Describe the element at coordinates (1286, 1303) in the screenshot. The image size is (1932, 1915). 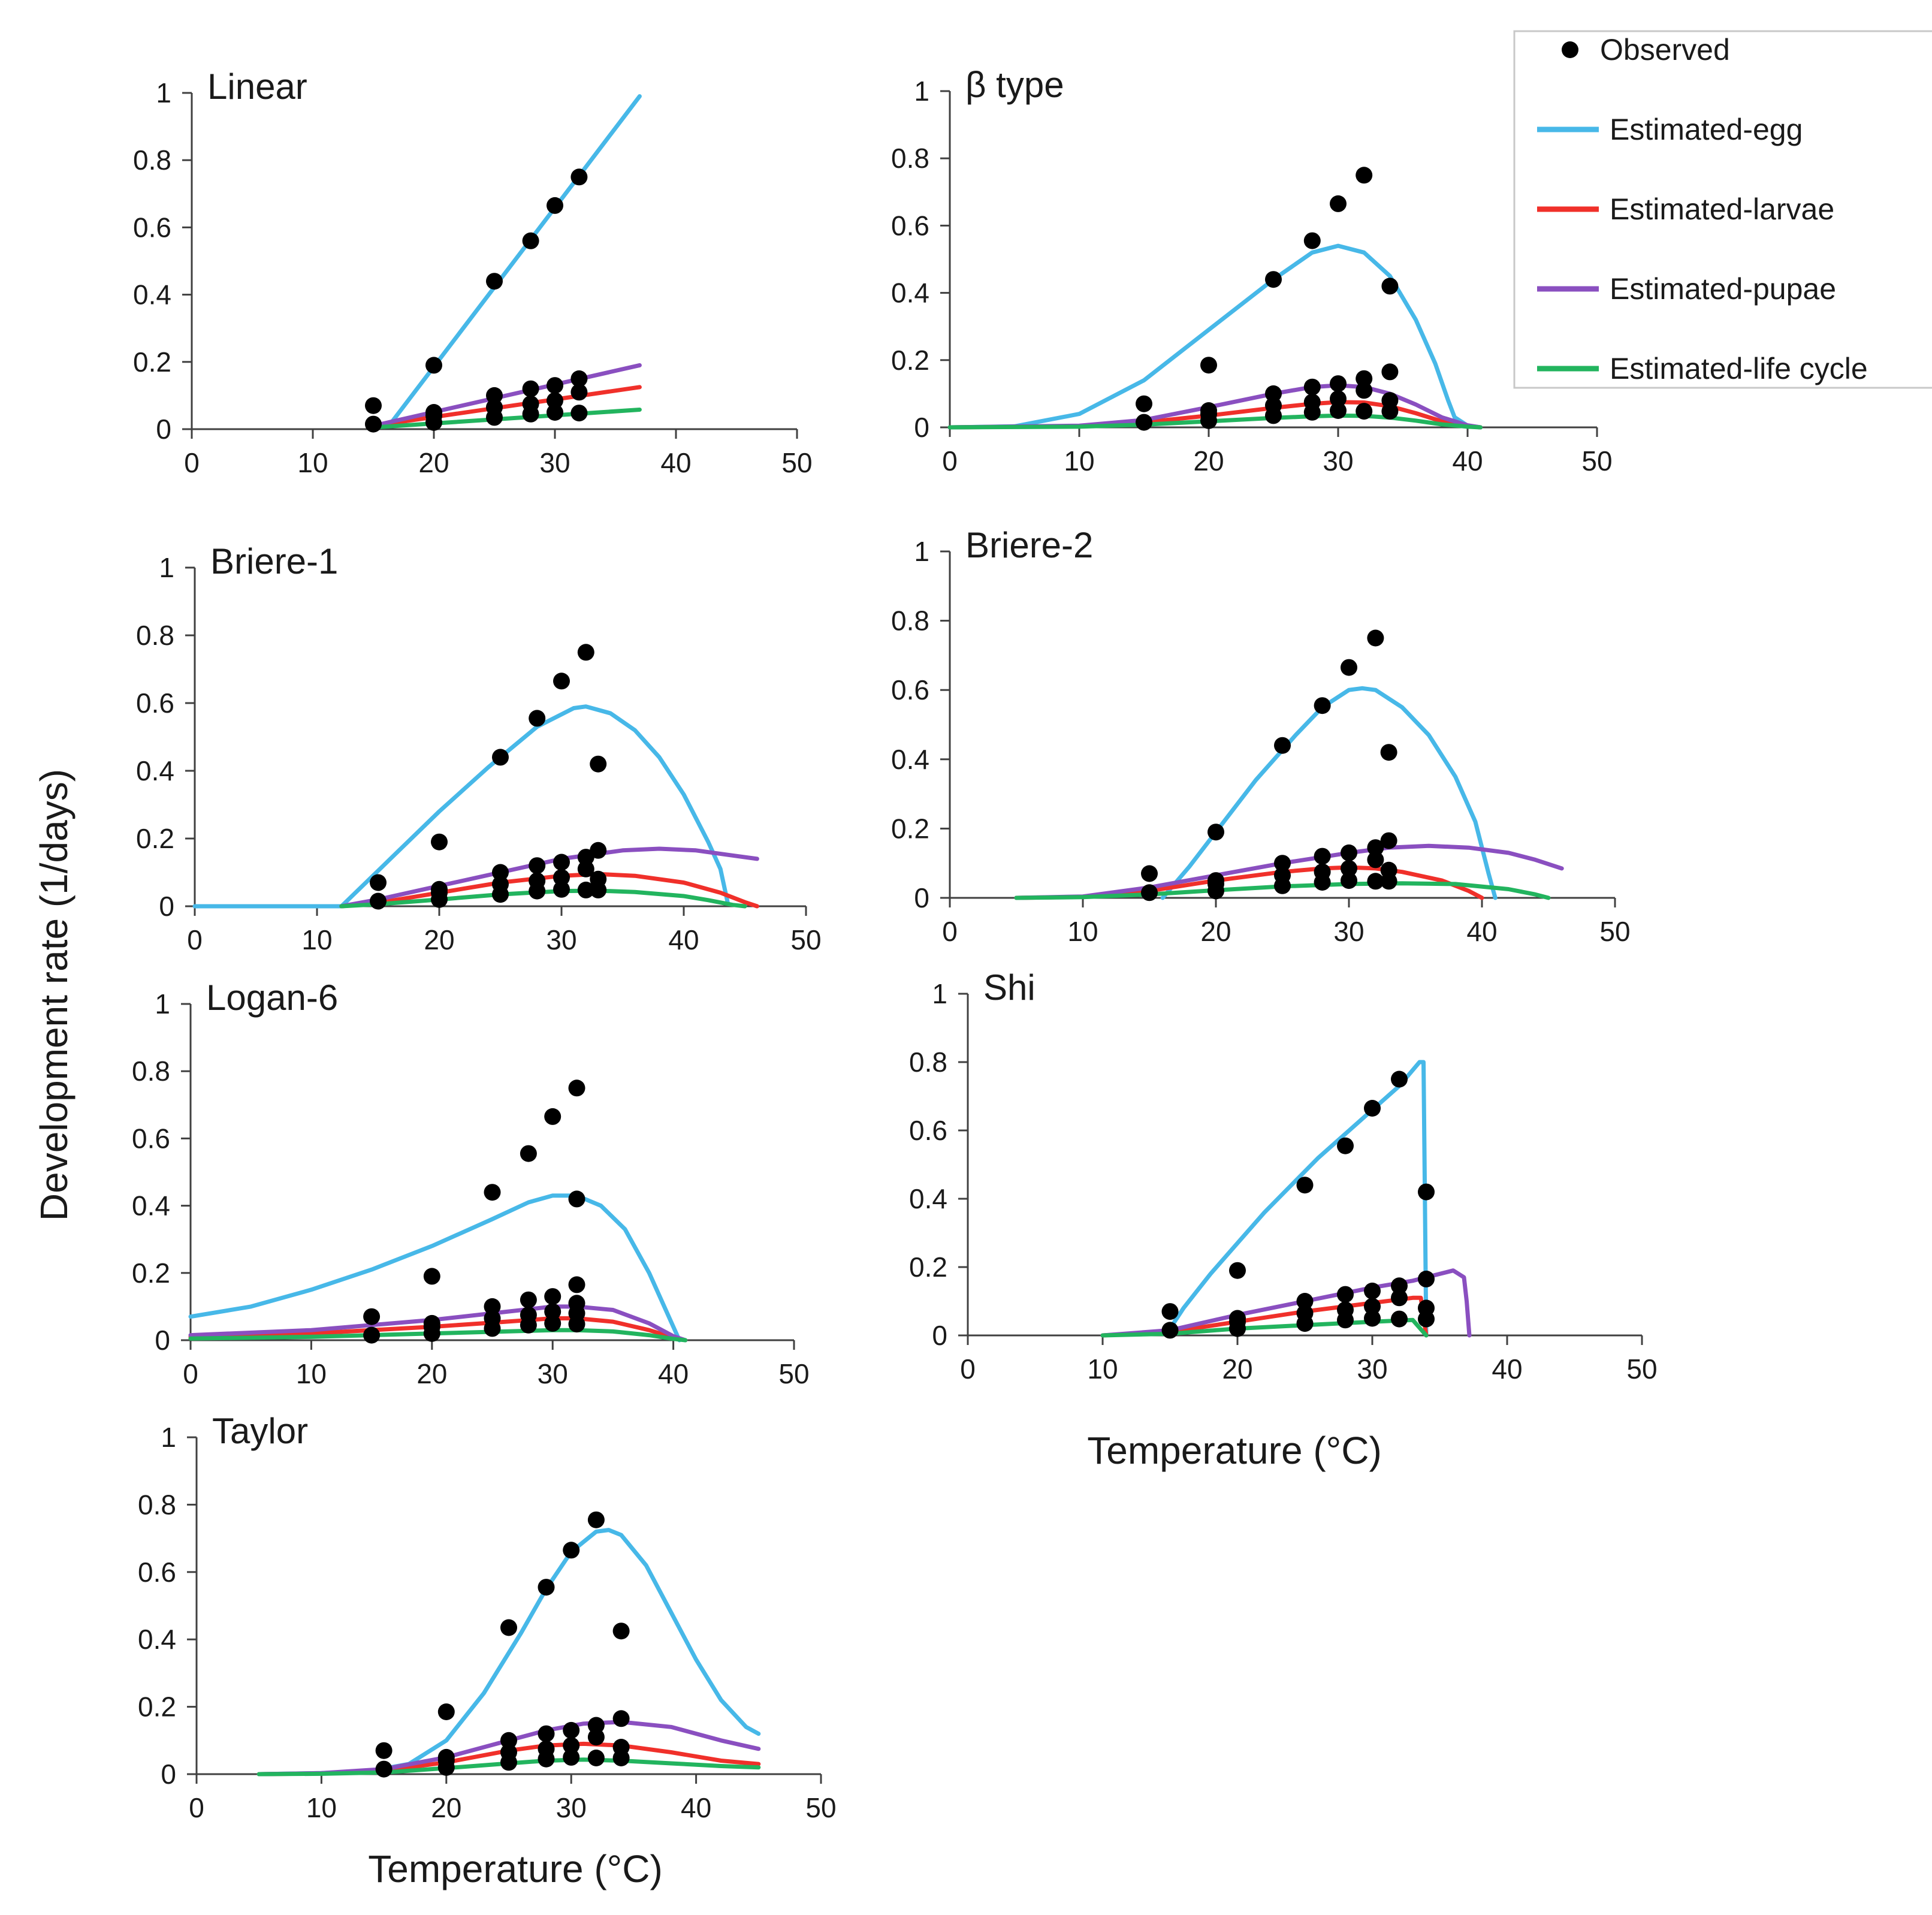
I see `series-line-estimated-pupae` at that location.